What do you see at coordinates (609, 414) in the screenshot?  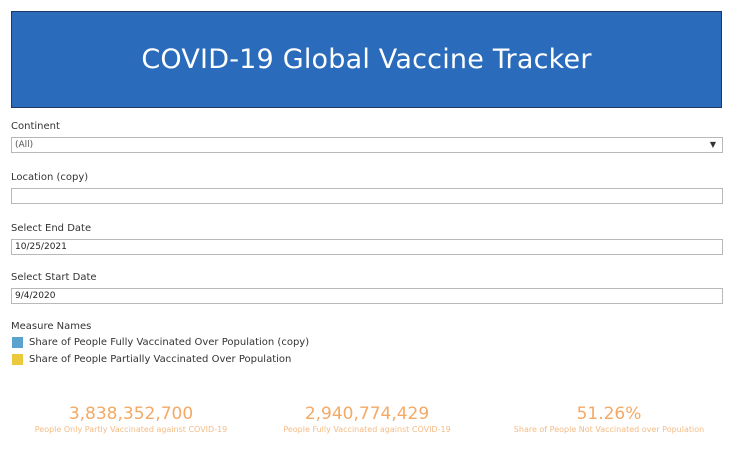 I see `kpi-value: 51.26%` at bounding box center [609, 414].